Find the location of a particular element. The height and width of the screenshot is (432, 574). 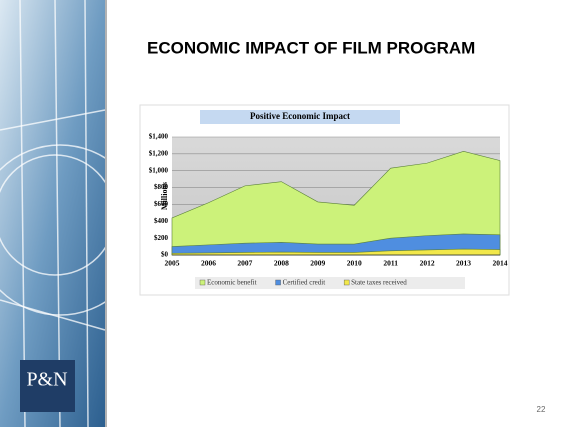

chart-title: Positive Economic Impact is located at coordinates (300, 116).